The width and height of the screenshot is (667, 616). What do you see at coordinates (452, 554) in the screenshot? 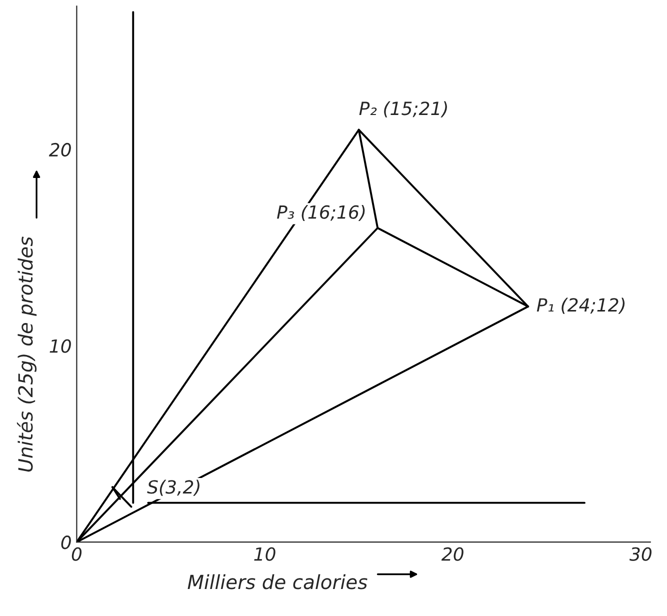
I see `x-tick-label: 20` at bounding box center [452, 554].